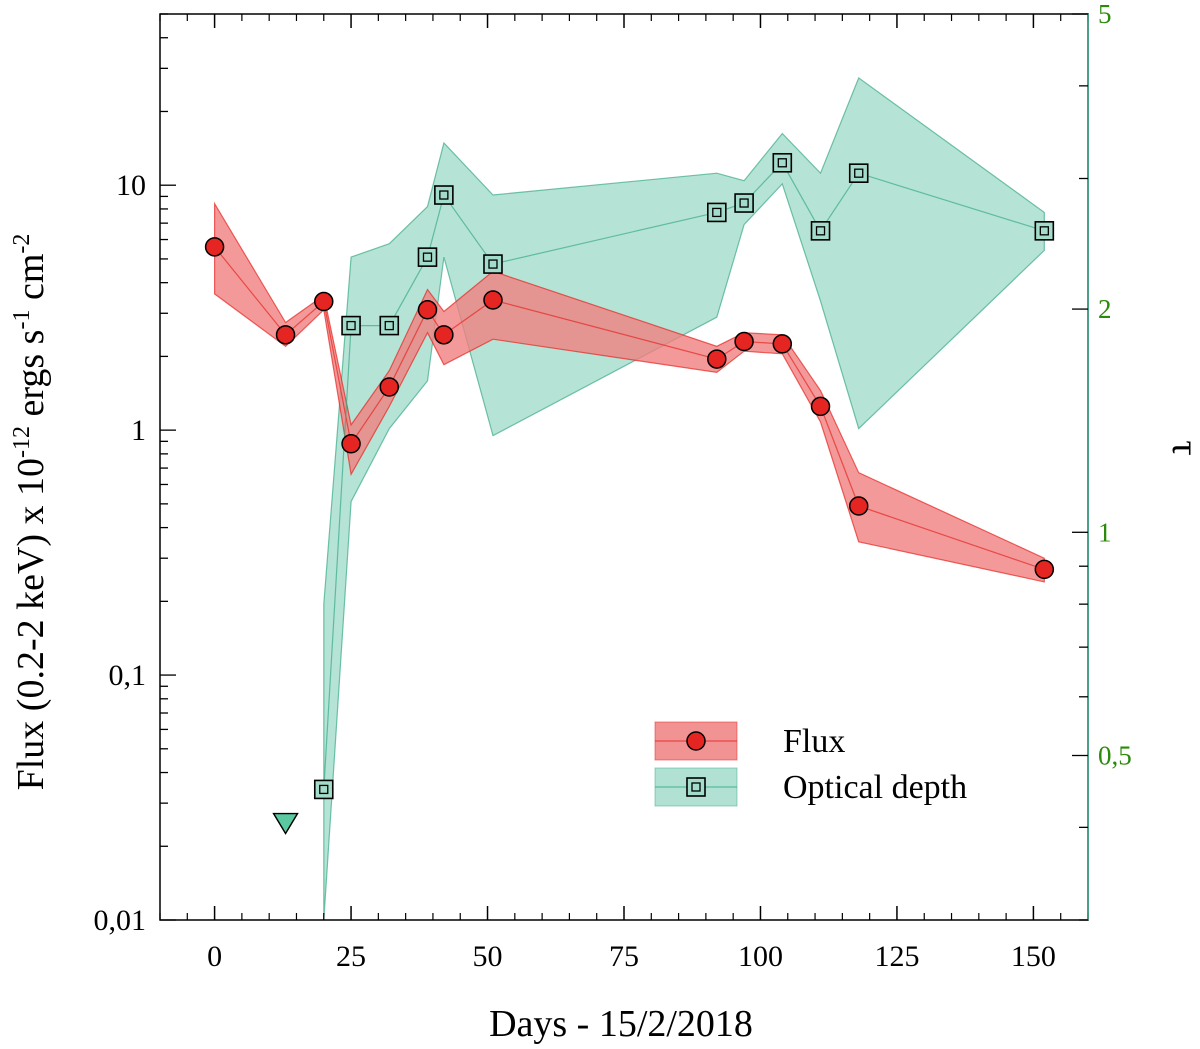 The width and height of the screenshot is (1200, 1049). What do you see at coordinates (814, 741) in the screenshot?
I see `legend-label-flux: Flux` at bounding box center [814, 741].